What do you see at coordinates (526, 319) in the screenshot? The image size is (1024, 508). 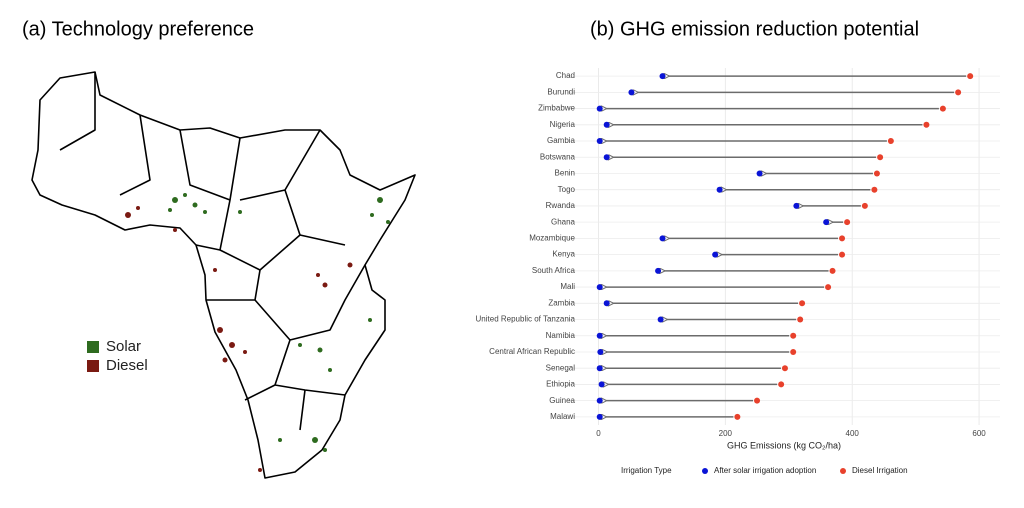 I see `y-tick-label: United Republic of Tanzania` at bounding box center [526, 319].